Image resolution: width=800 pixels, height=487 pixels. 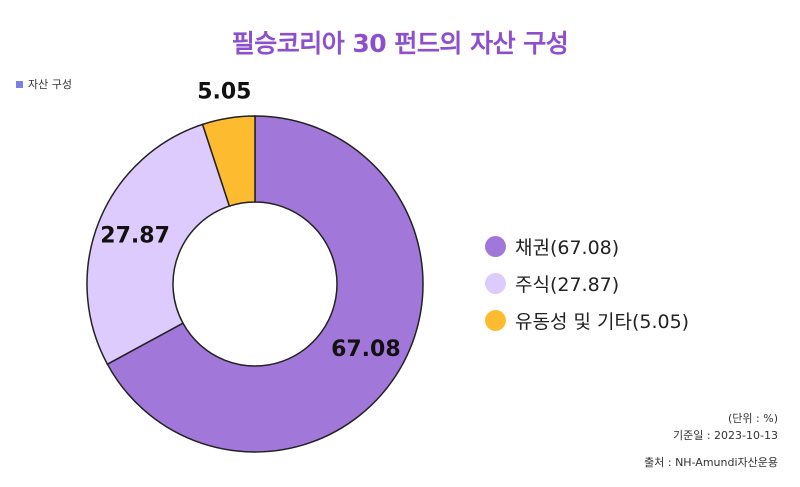 What do you see at coordinates (50, 84) in the screenshot?
I see `mini-legend-label: 자산 구성` at bounding box center [50, 84].